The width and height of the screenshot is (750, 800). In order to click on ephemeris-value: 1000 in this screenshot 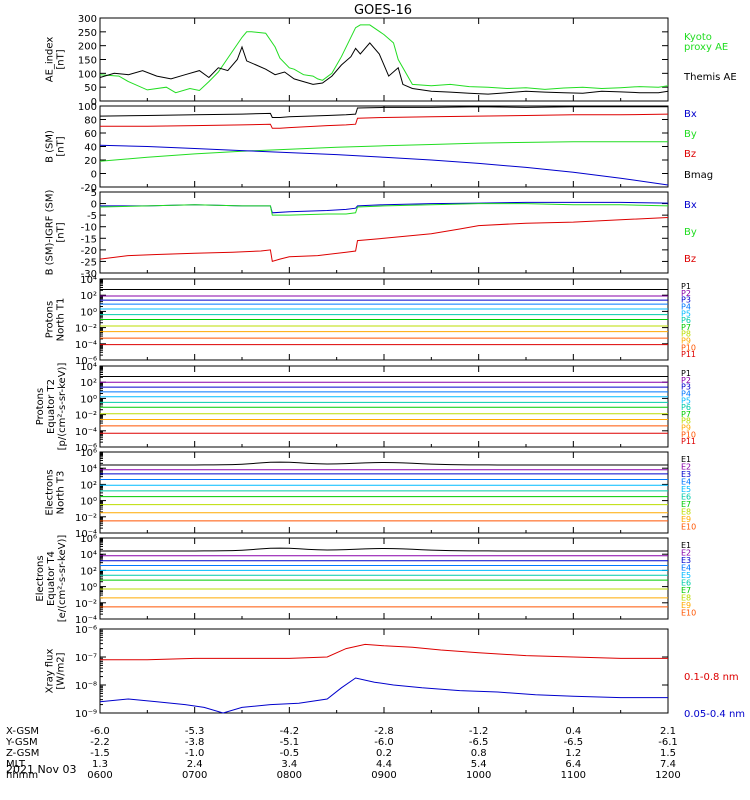, I will do `click(478, 775)`.